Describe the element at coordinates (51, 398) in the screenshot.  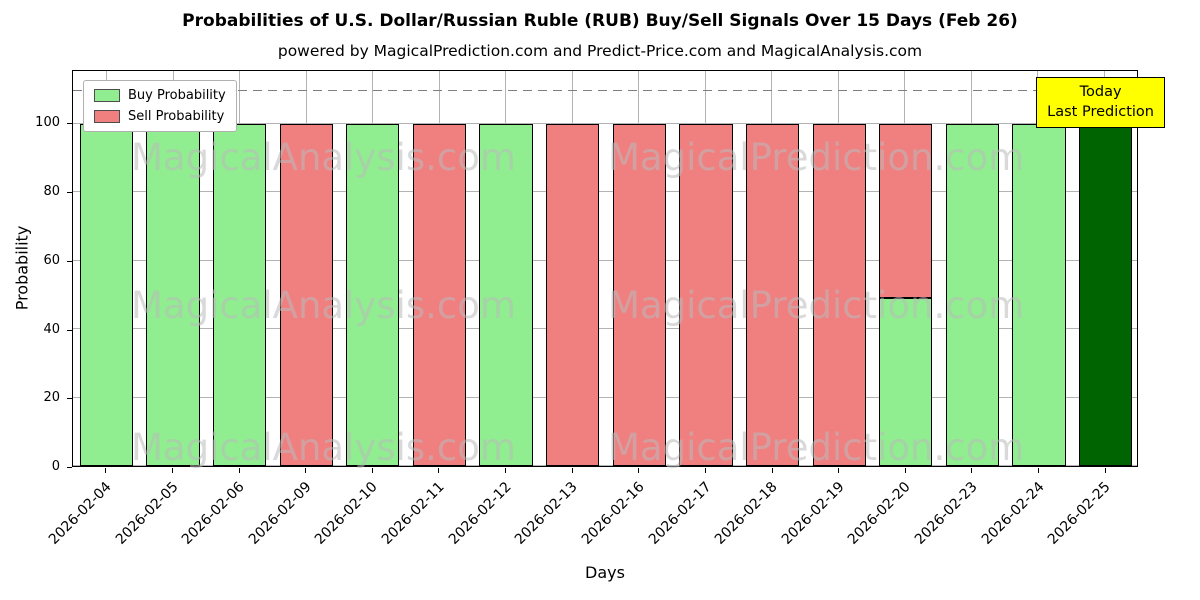
I see `y-tick-label: 20` at that location.